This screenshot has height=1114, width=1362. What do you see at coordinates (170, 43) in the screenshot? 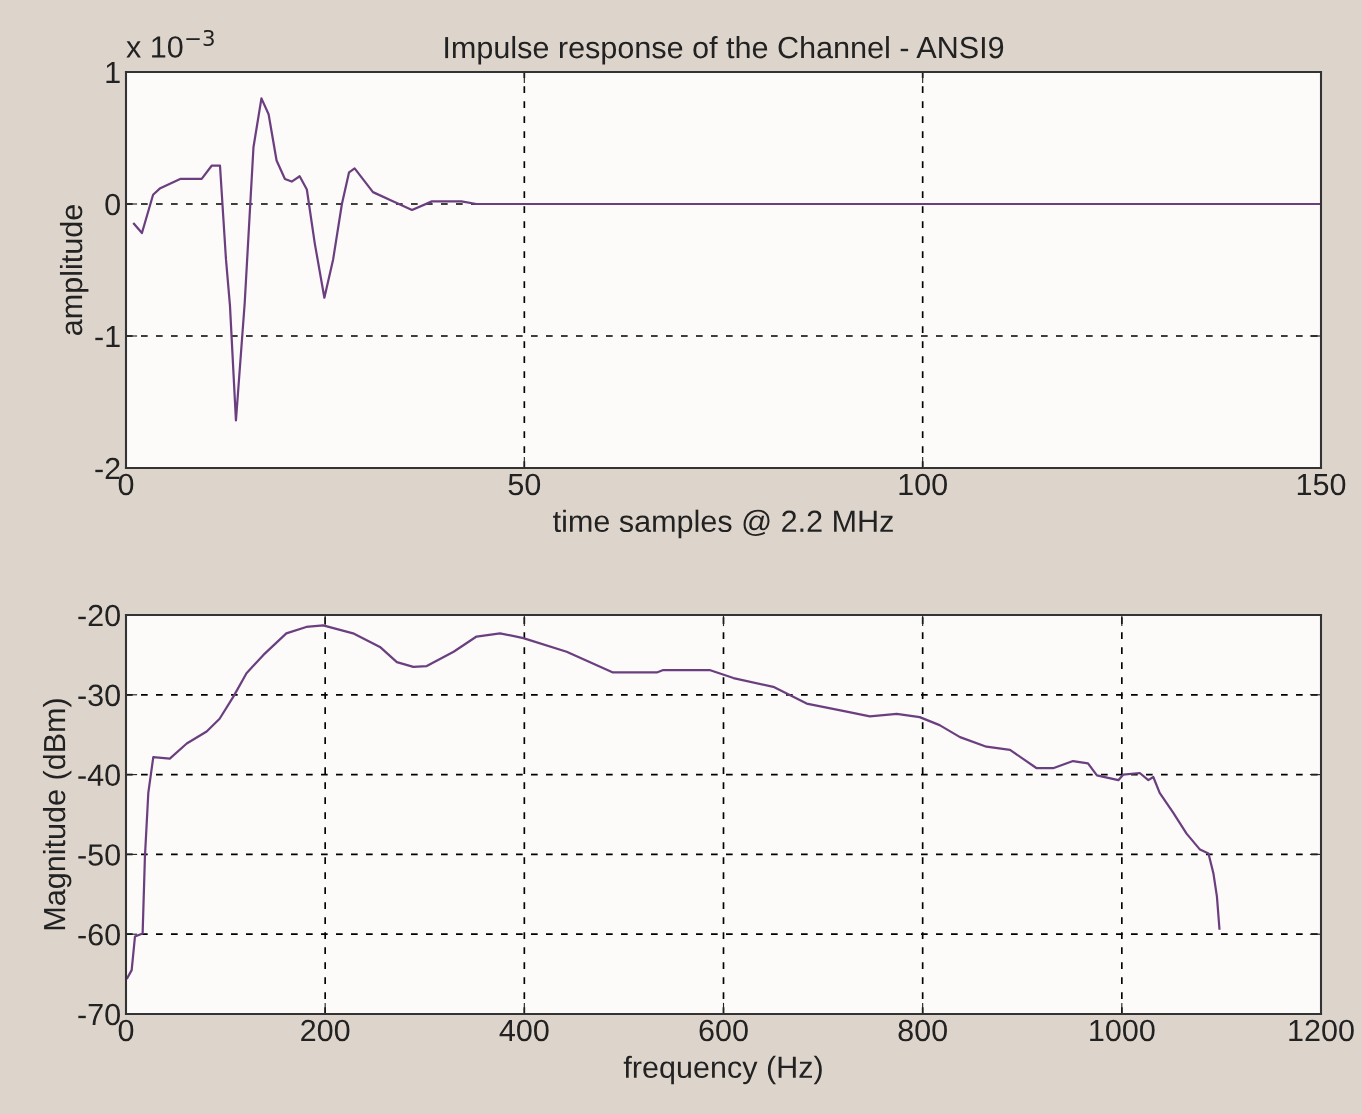
I see `text: x 10$^{−3}$` at bounding box center [170, 43].